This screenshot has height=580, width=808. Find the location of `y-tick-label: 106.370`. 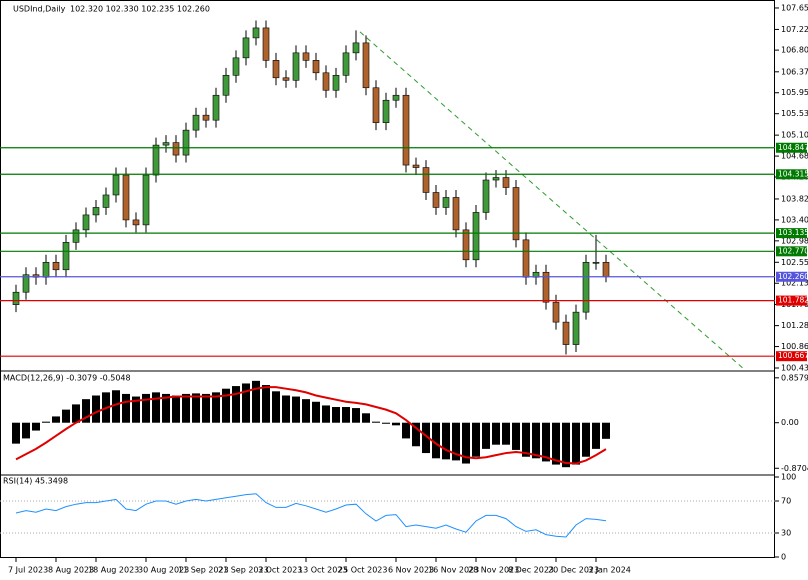

y-tick-label: 106.370 is located at coordinates (794, 71).